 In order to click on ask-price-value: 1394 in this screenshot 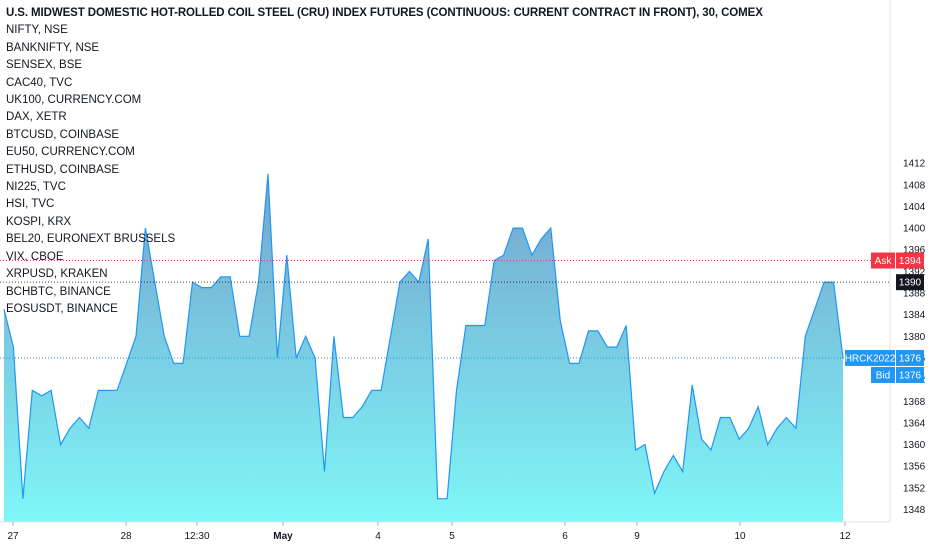, I will do `click(910, 261)`.